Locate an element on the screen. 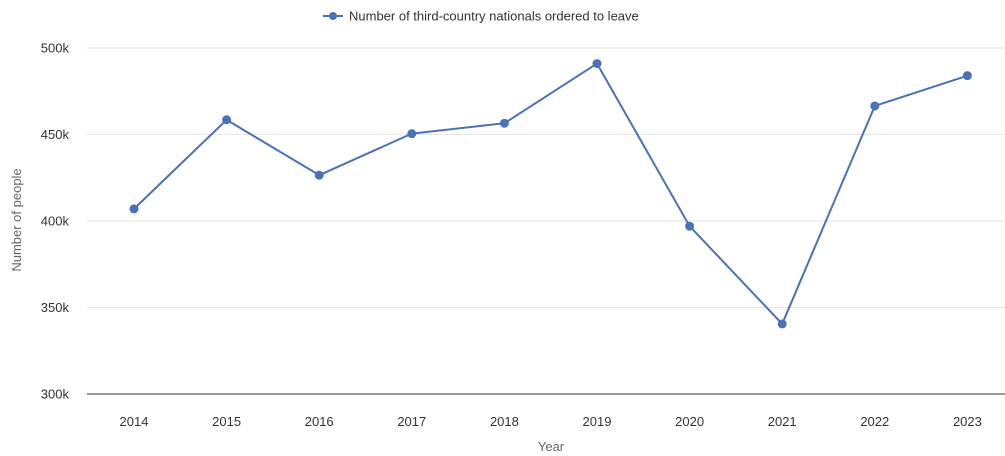 This screenshot has height=456, width=1005. y-tick-label: 400k is located at coordinates (55, 221).